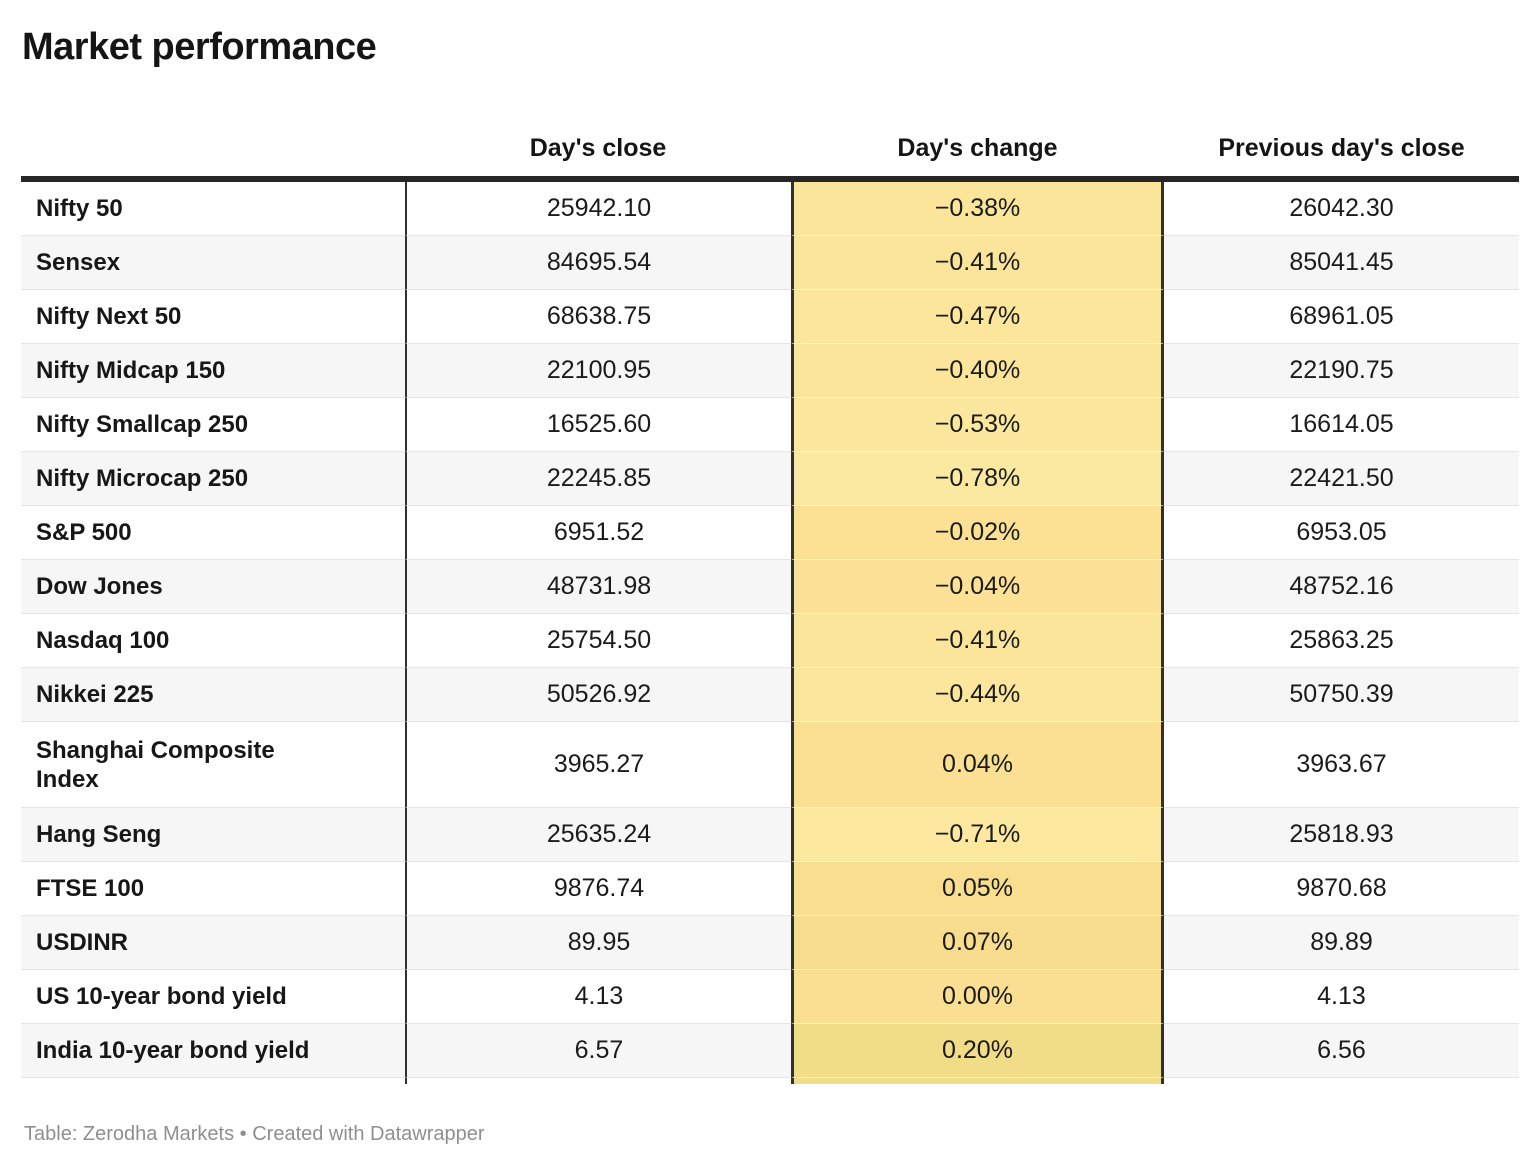  I want to click on days-close-value: 16525.60, so click(598, 425).